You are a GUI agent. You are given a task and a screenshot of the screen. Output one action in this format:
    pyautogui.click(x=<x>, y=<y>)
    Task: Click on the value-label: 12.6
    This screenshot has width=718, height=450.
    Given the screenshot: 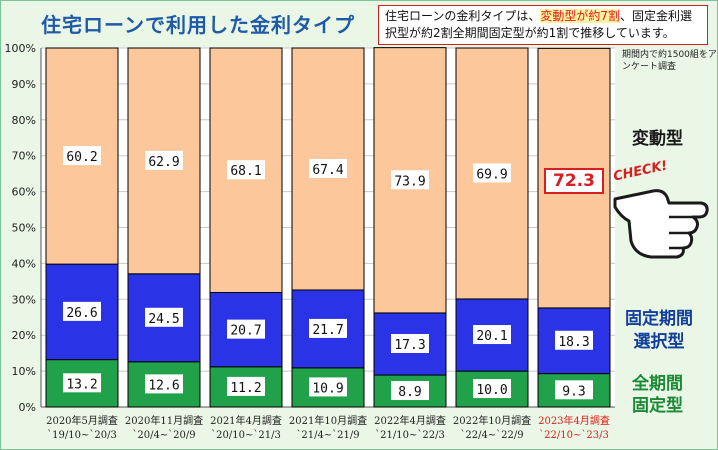 What is the action you would take?
    pyautogui.click(x=163, y=385)
    